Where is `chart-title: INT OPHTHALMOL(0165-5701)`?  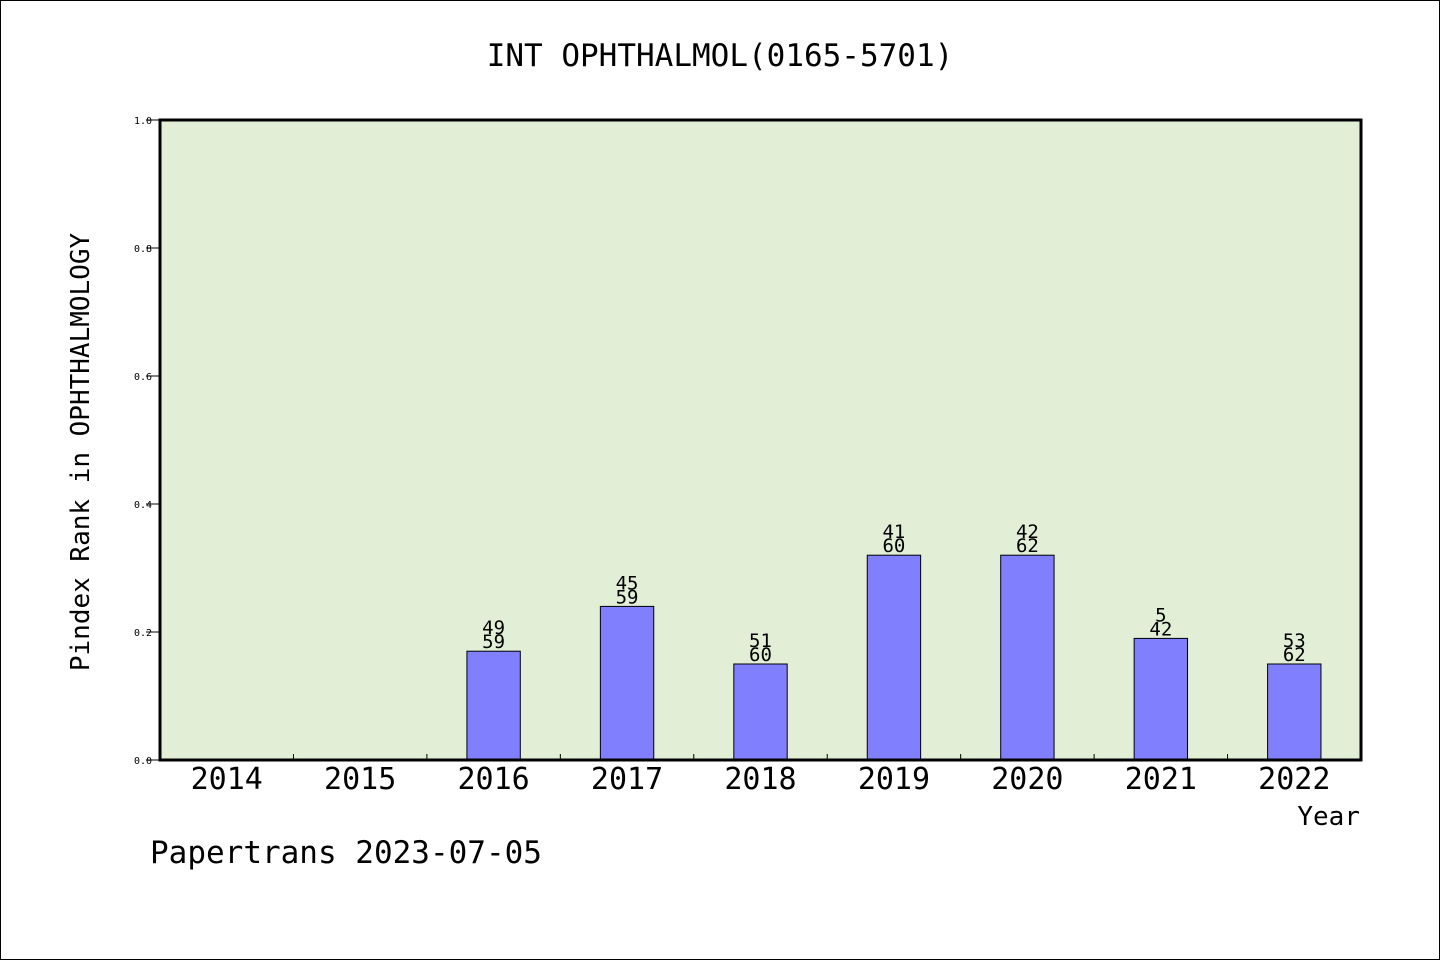 chart-title: INT OPHTHALMOL(0165-5701) is located at coordinates (720, 56).